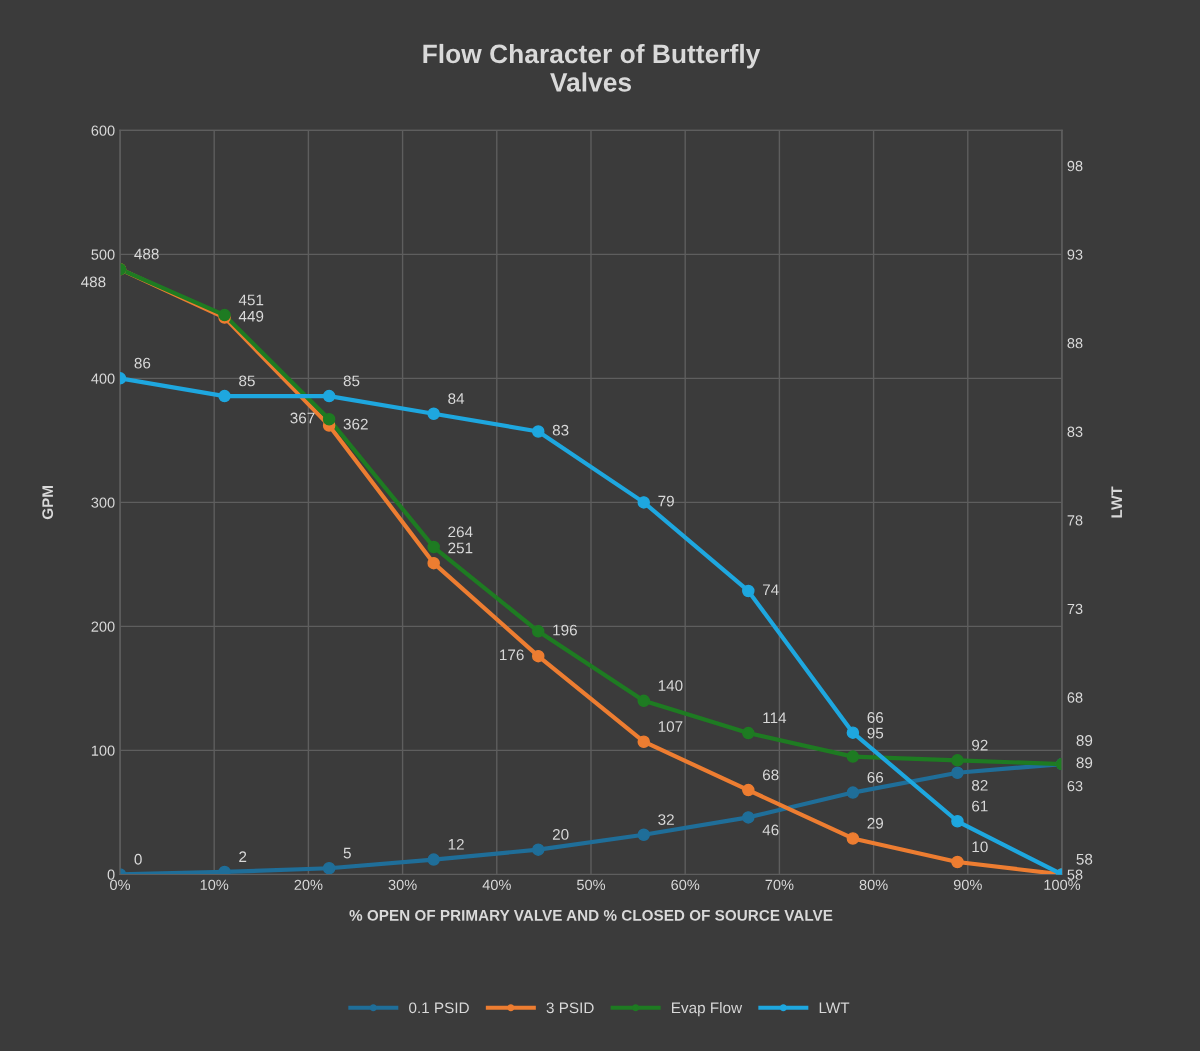 This screenshot has width=1200, height=1051. What do you see at coordinates (980, 745) in the screenshot?
I see `data-label: 92` at bounding box center [980, 745].